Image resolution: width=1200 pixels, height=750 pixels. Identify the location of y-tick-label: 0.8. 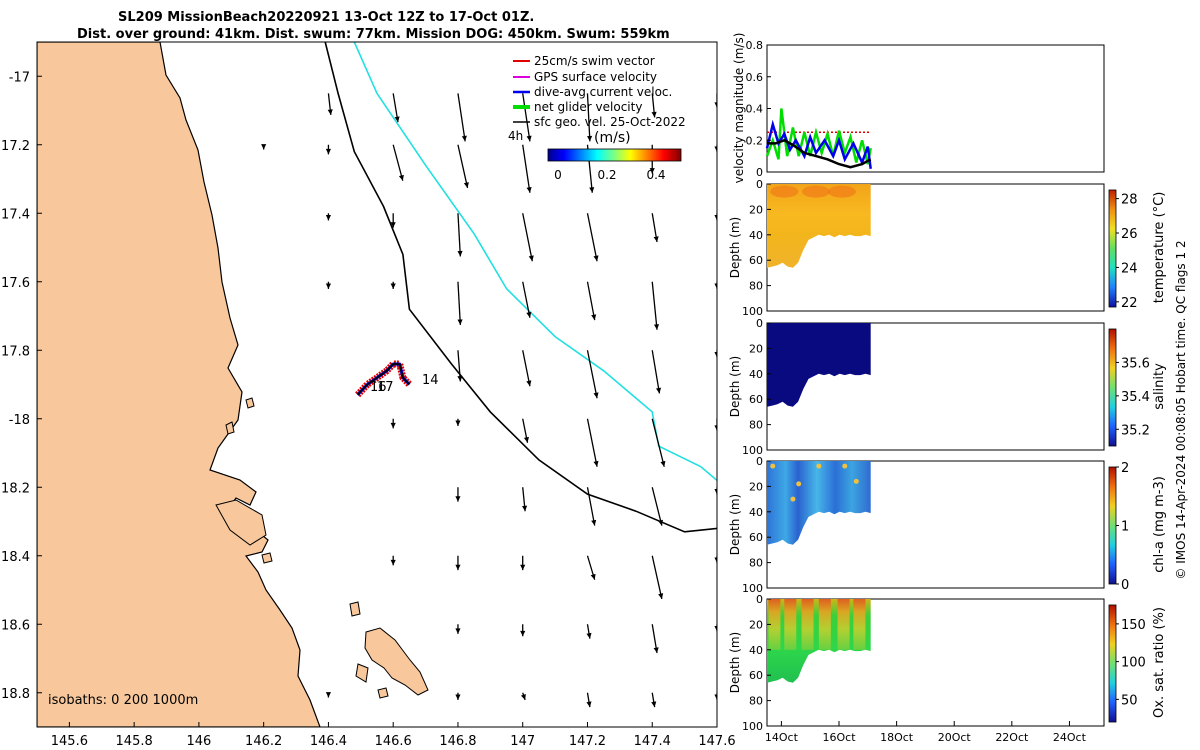
(755, 45).